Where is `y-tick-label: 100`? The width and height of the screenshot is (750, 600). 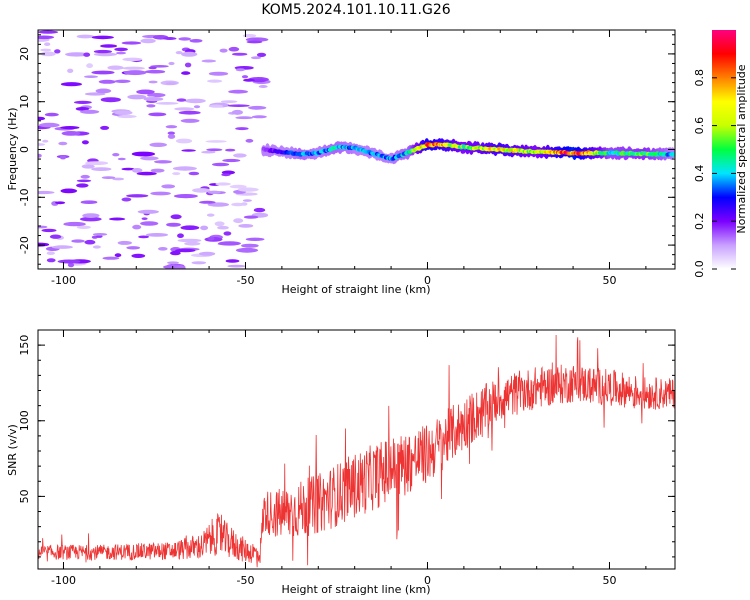
y-tick-label: 100 is located at coordinates (24, 420).